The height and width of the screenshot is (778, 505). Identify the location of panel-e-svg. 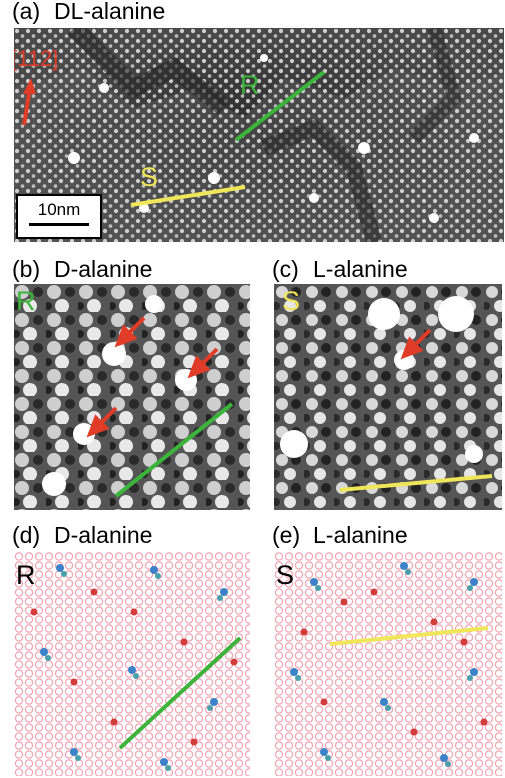
(388, 664).